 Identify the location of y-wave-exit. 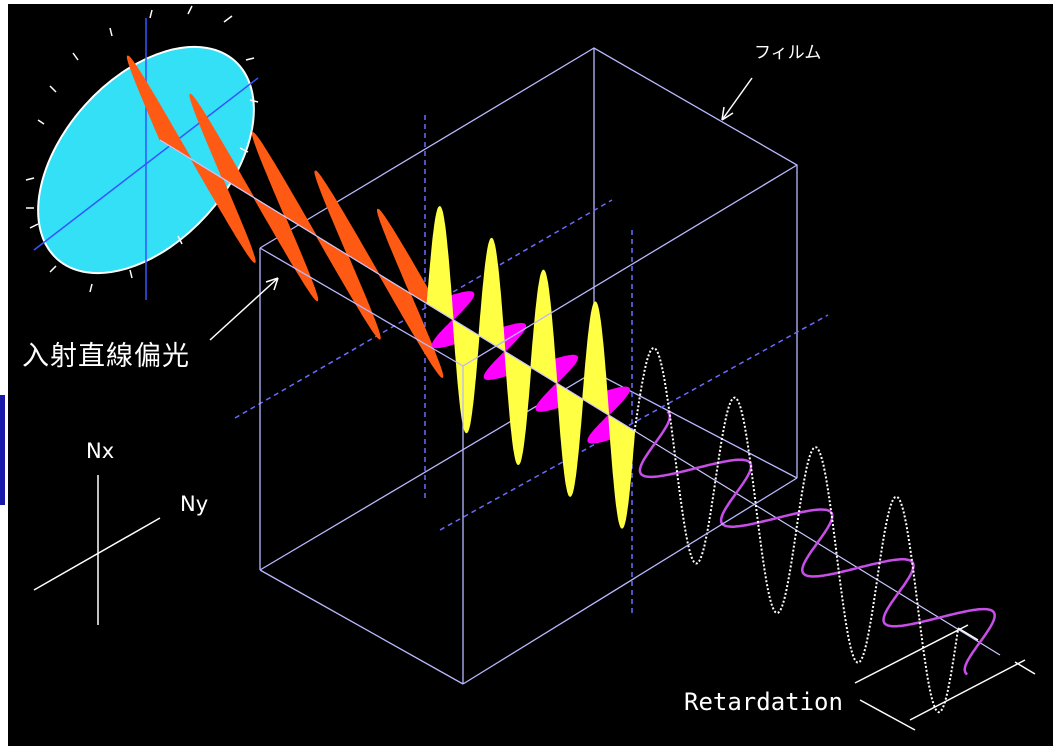
(817, 543).